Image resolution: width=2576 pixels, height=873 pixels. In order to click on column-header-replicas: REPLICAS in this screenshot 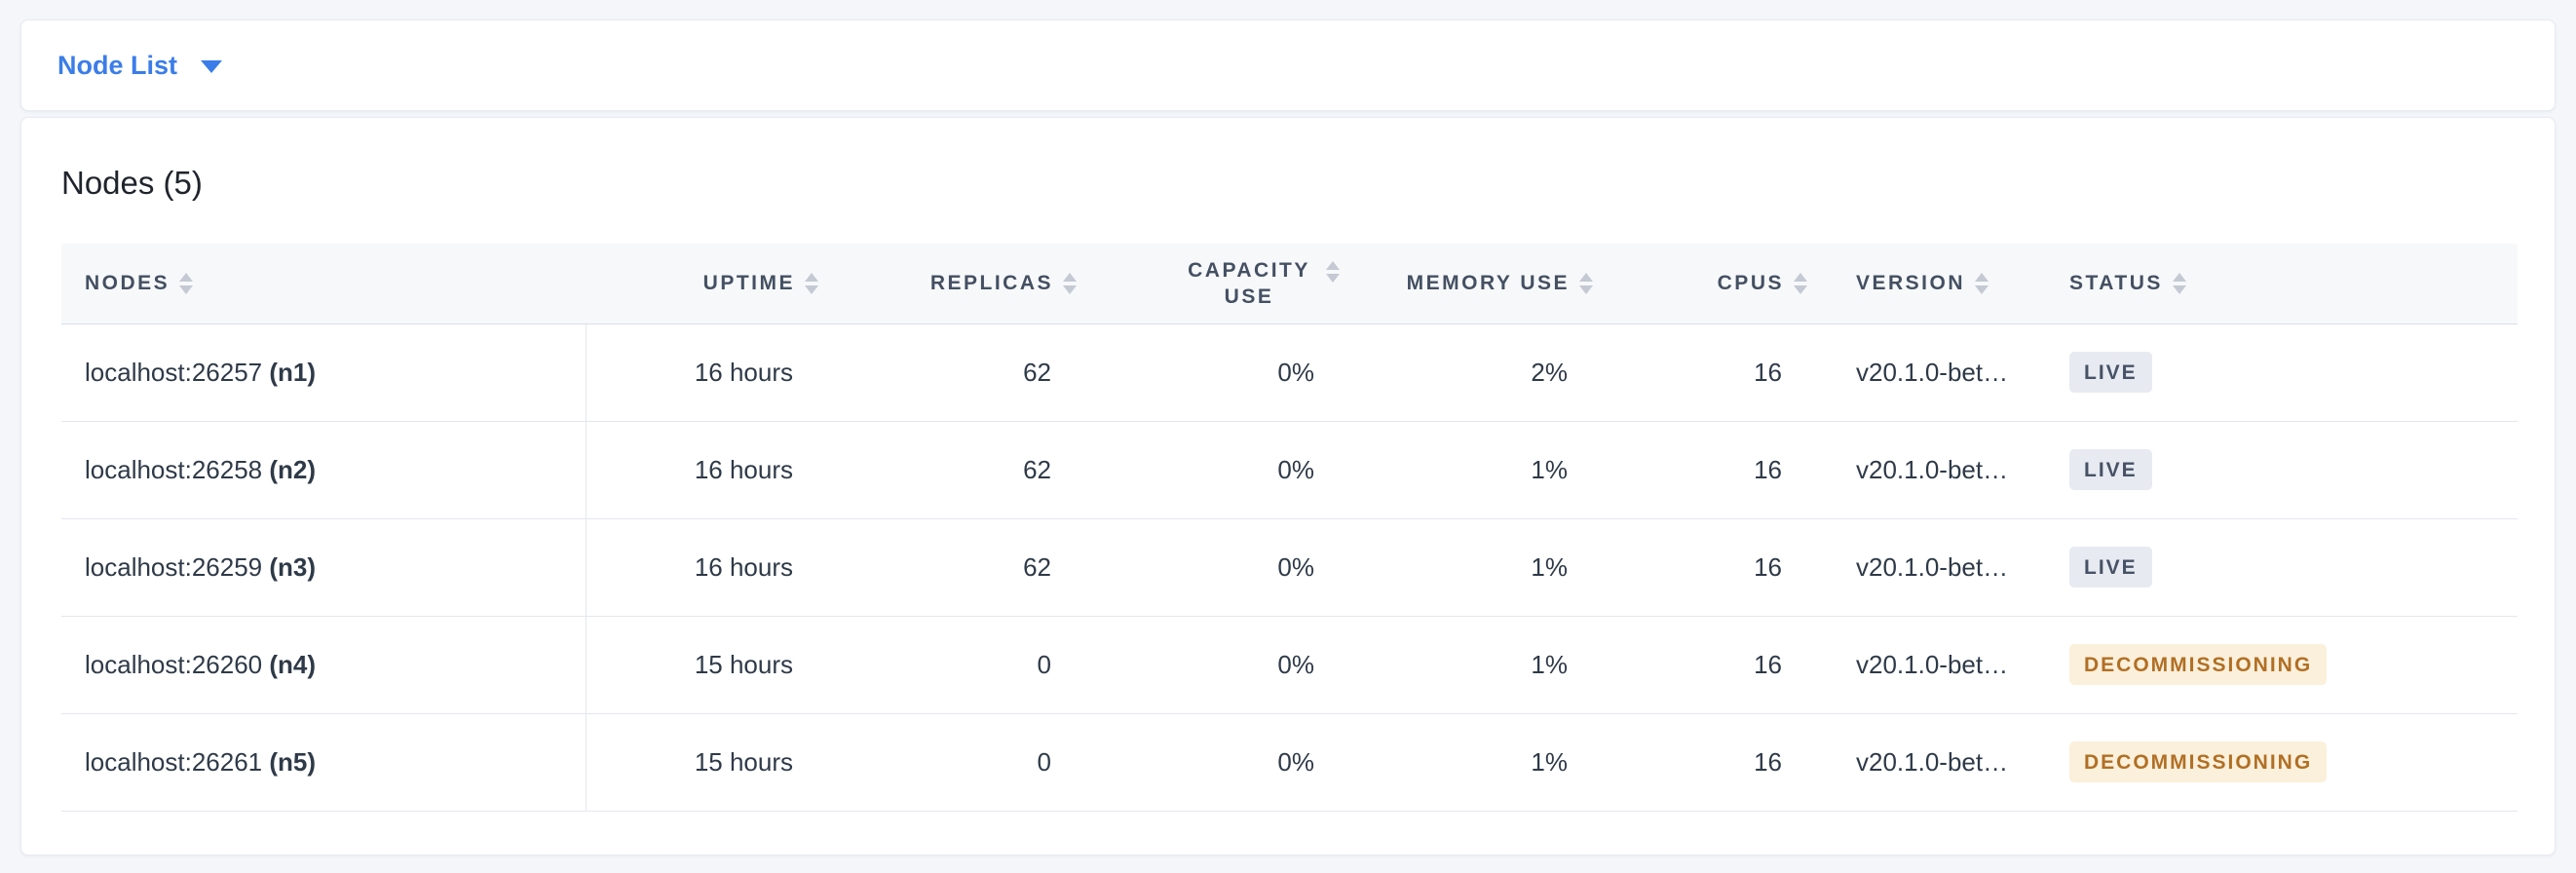, I will do `click(963, 284)`.